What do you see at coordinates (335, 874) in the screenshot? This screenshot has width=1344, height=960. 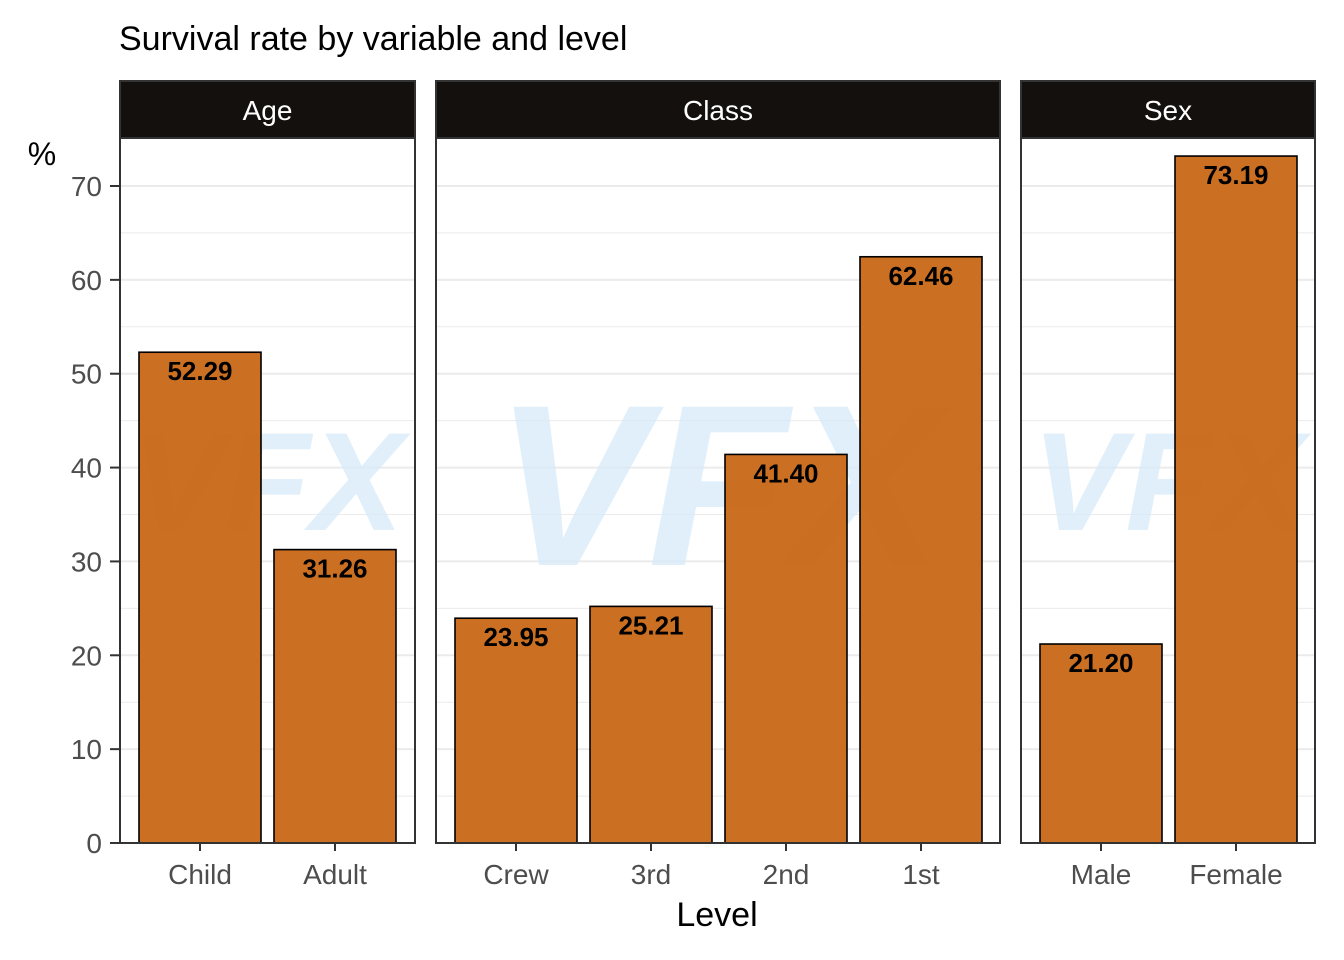 I see `x-tick-label: Adult` at bounding box center [335, 874].